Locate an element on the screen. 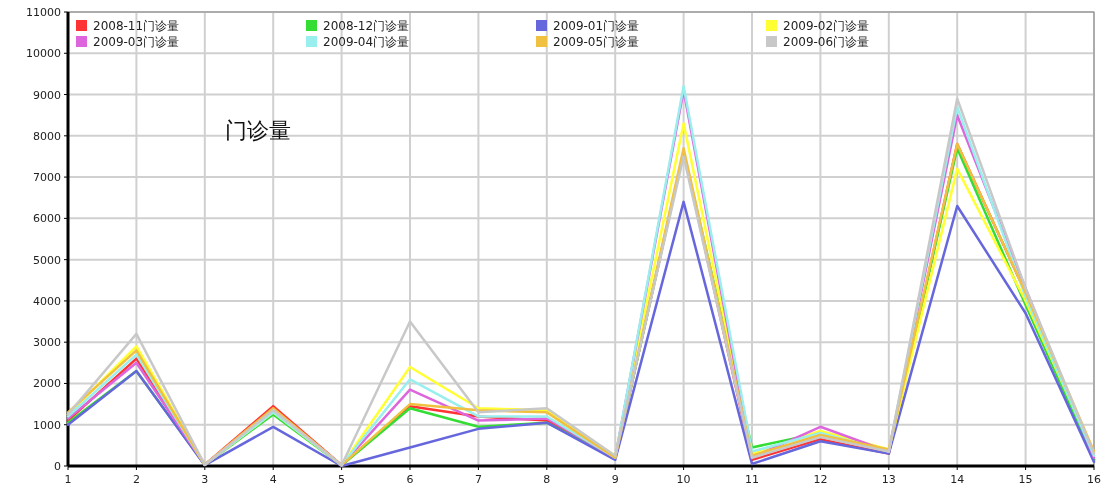  y-tick-label: 7000 is located at coordinates (47, 178).